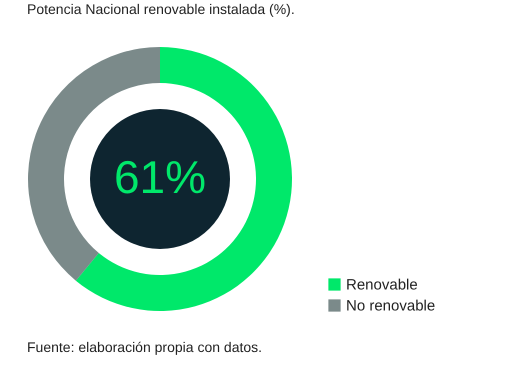 The width and height of the screenshot is (522, 373). What do you see at coordinates (144, 347) in the screenshot?
I see `source-note: Fuente: elaboración propia con datos.` at bounding box center [144, 347].